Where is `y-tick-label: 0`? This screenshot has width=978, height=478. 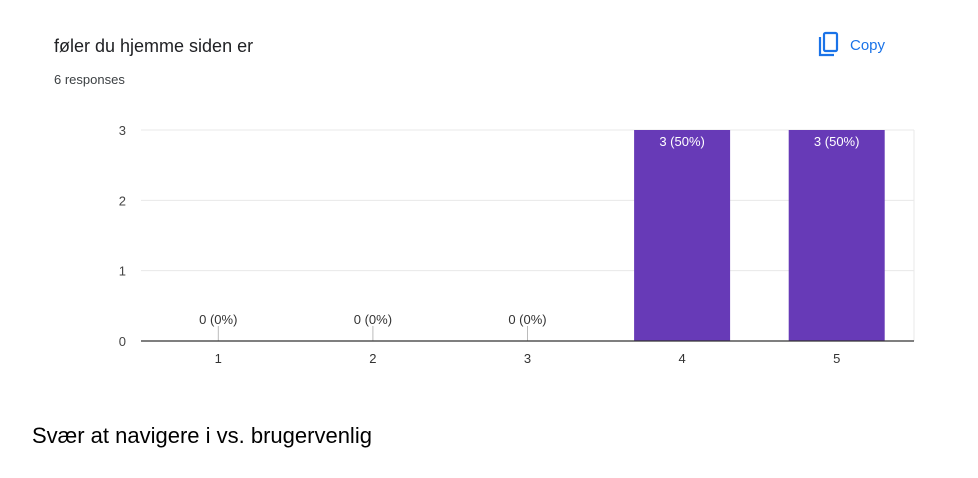
y-tick-label: 0 is located at coordinates (122, 341).